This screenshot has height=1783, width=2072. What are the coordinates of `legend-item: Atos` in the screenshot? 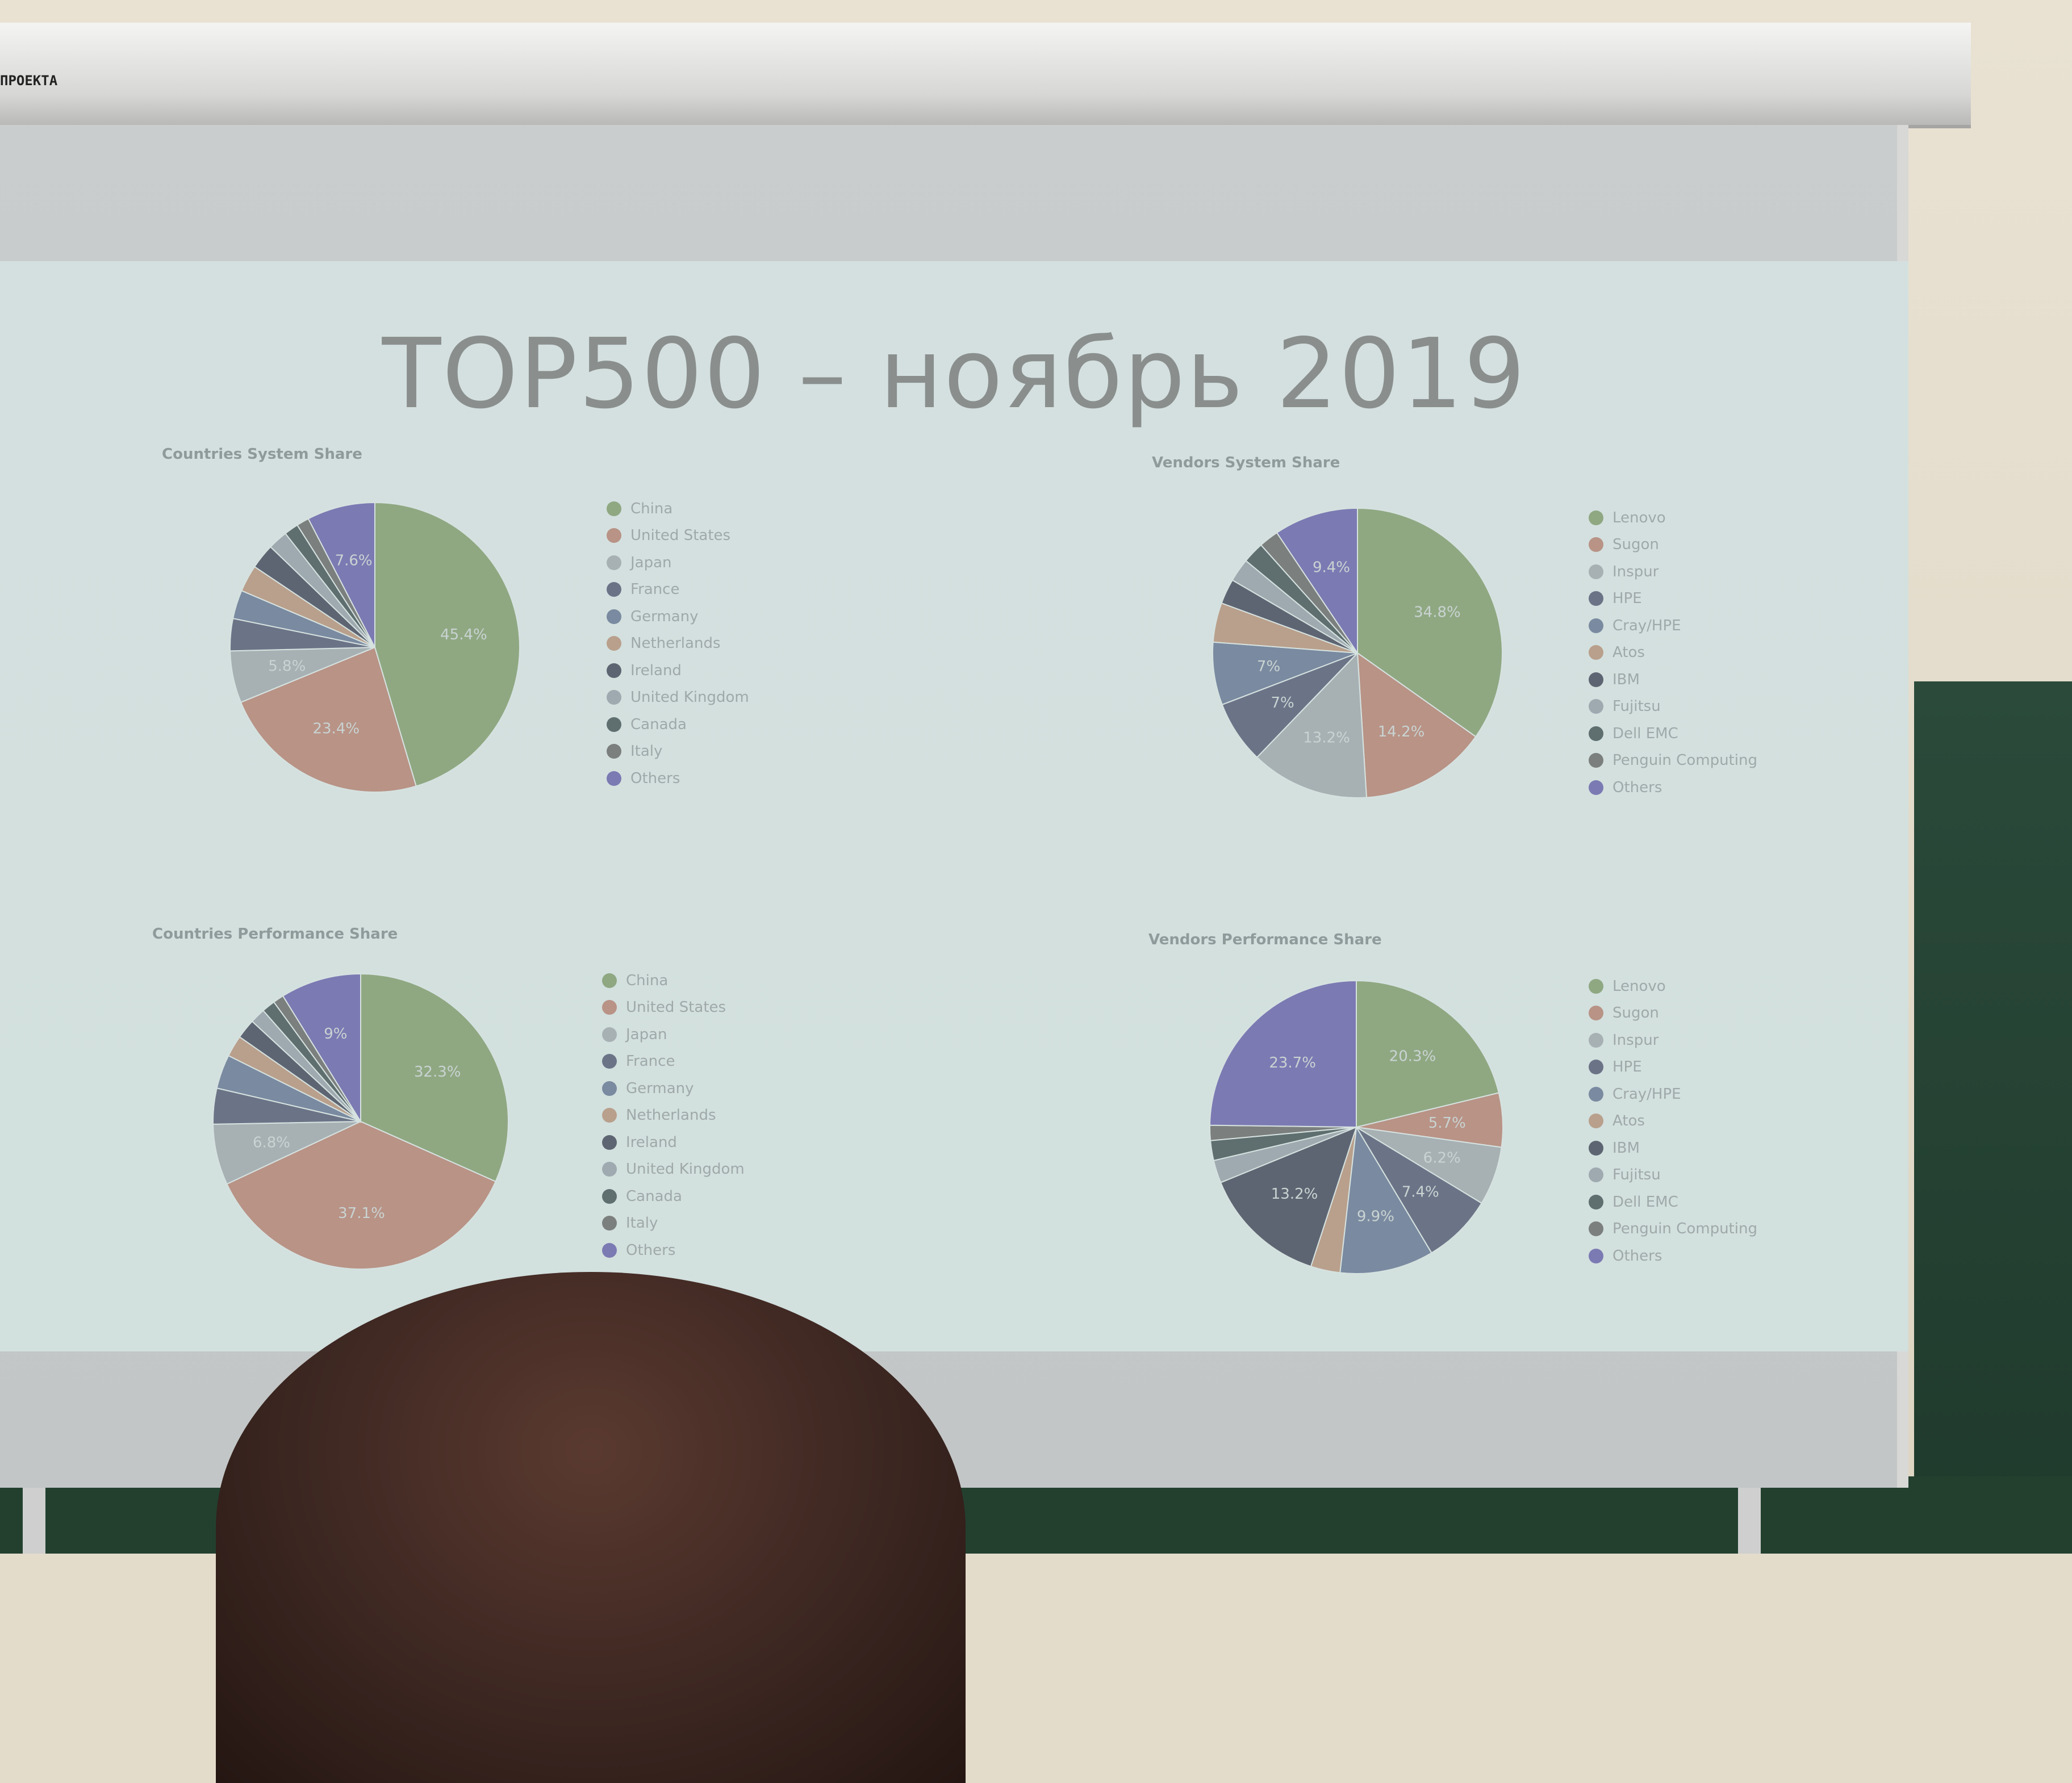 It's located at (1673, 1121).